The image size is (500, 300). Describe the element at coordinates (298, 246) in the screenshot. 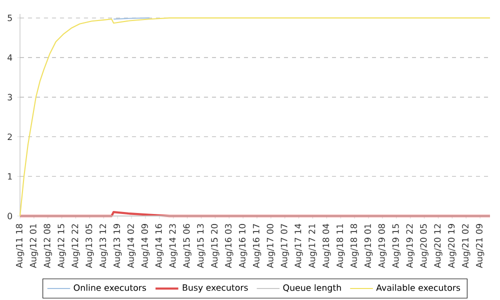

I see `x-tick-label: Aug/17 14` at that location.